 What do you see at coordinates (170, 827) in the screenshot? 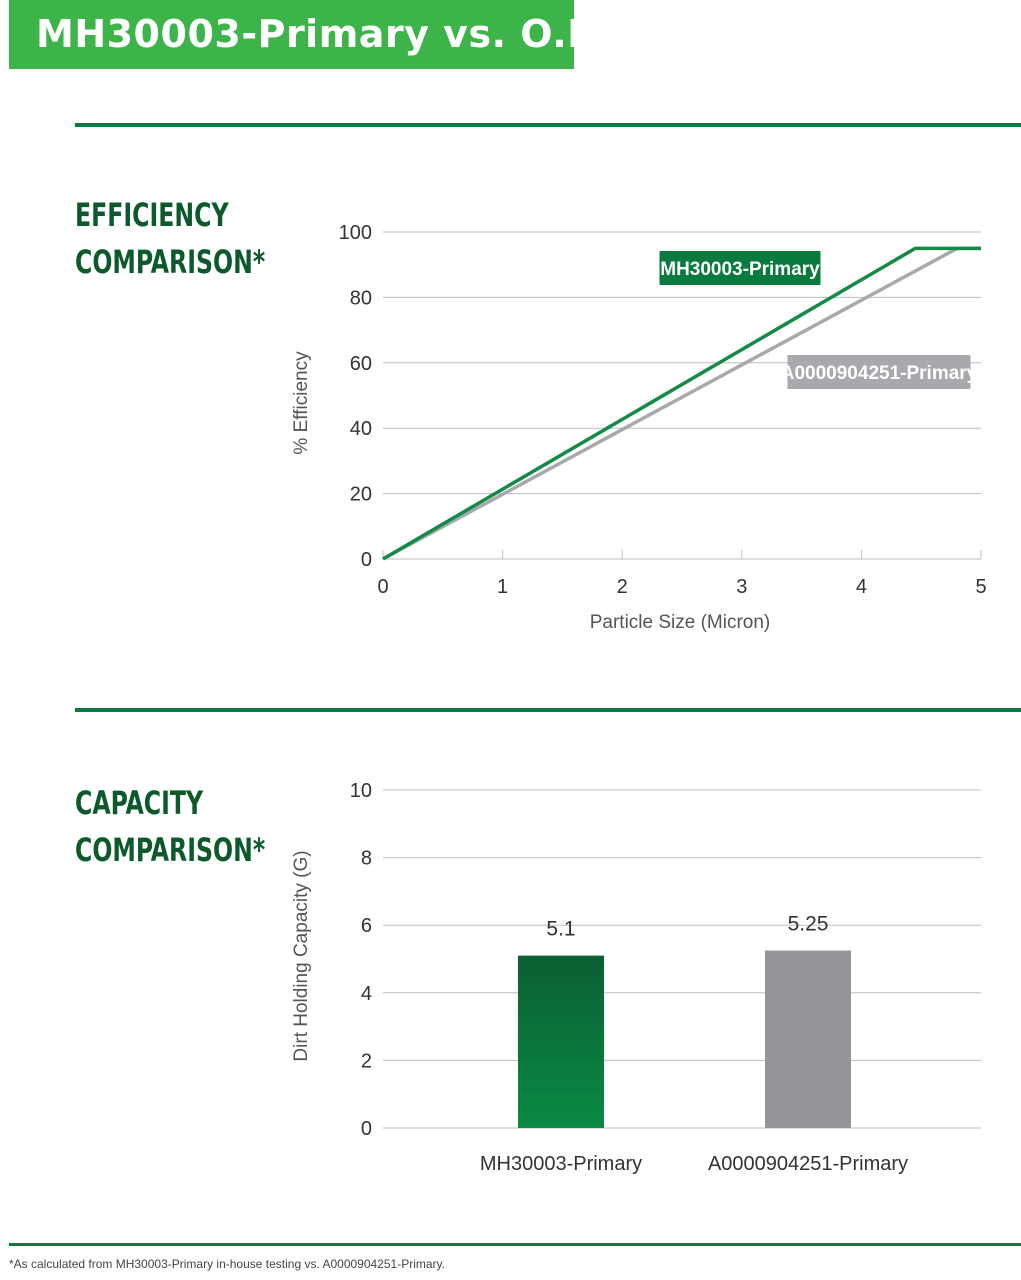
I see `capacity-section-title: CAPACITY COMPARISON*` at bounding box center [170, 827].